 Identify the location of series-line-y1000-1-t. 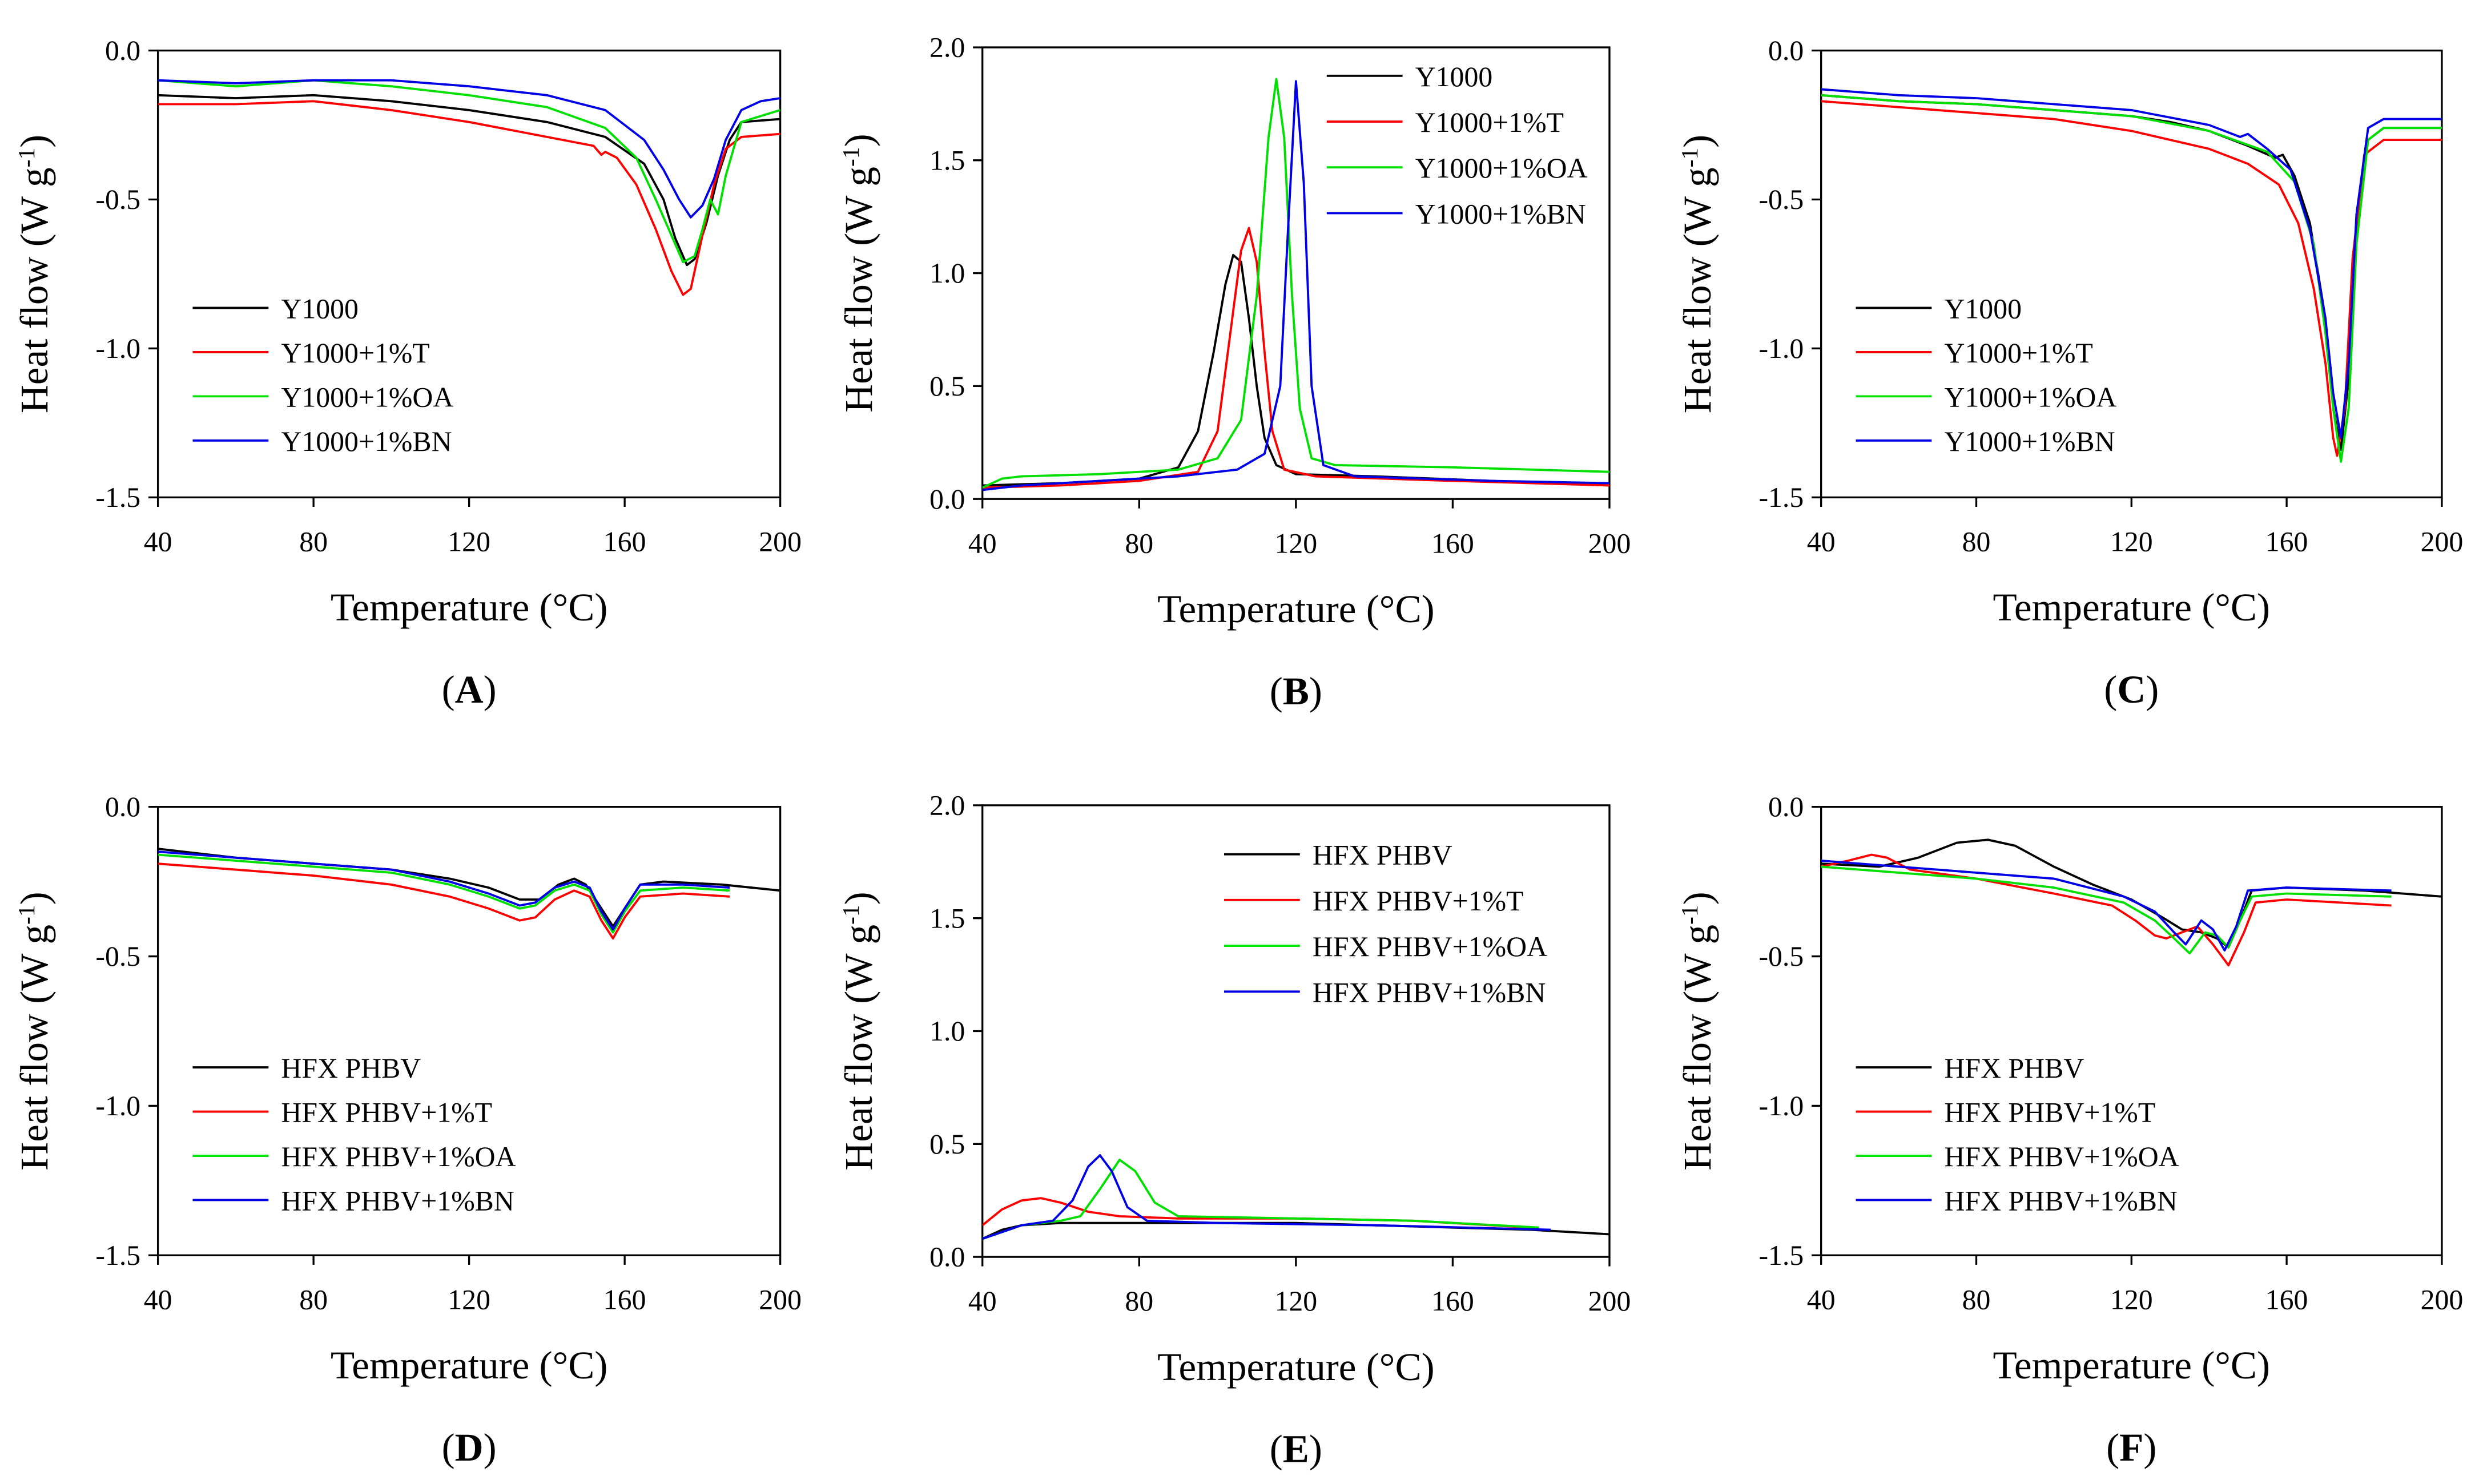
(469, 198).